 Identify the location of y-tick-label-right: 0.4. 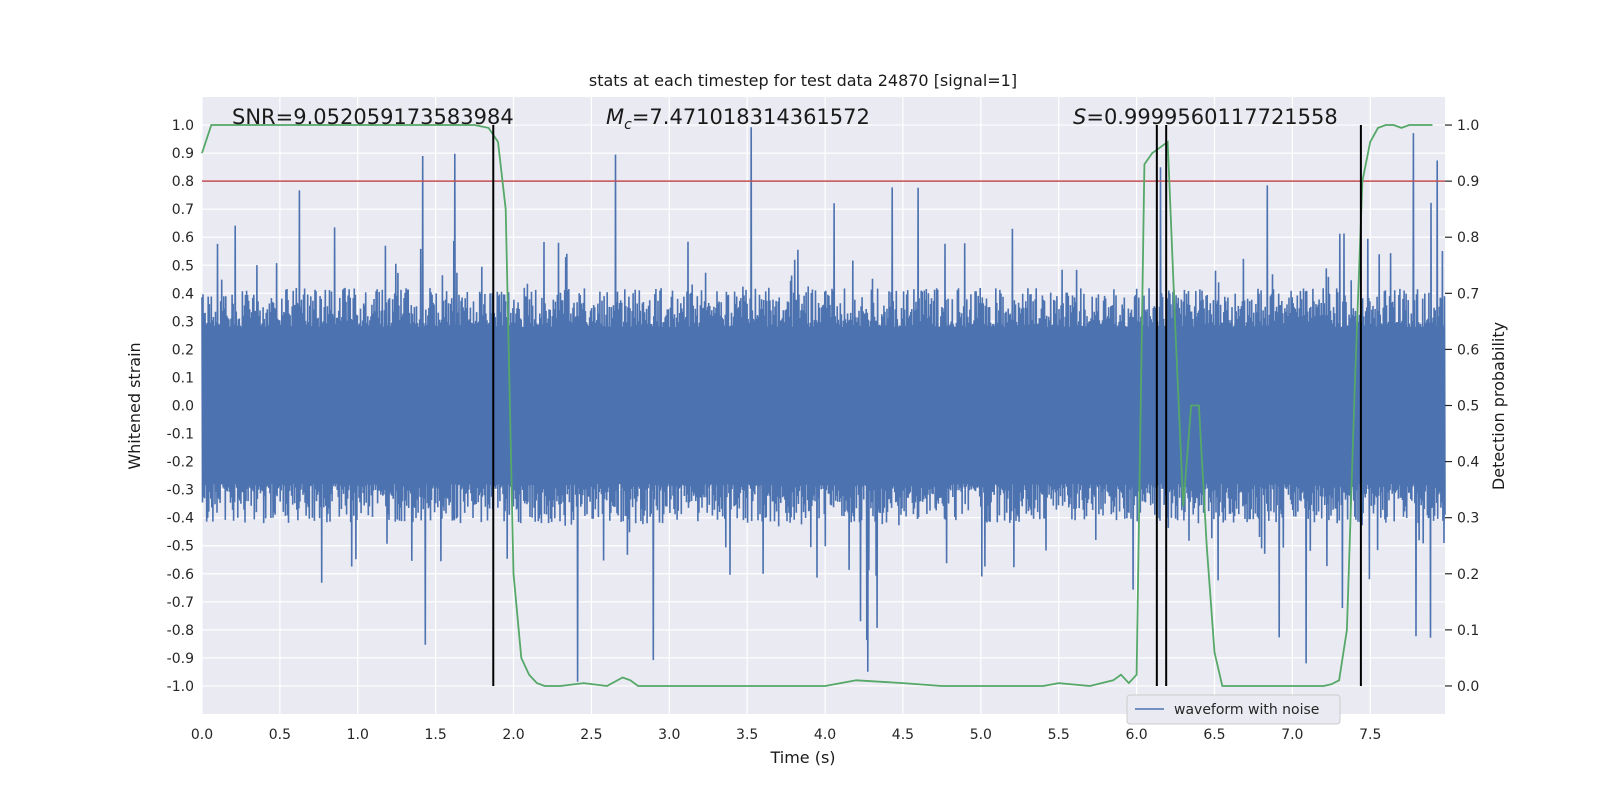
(1468, 463).